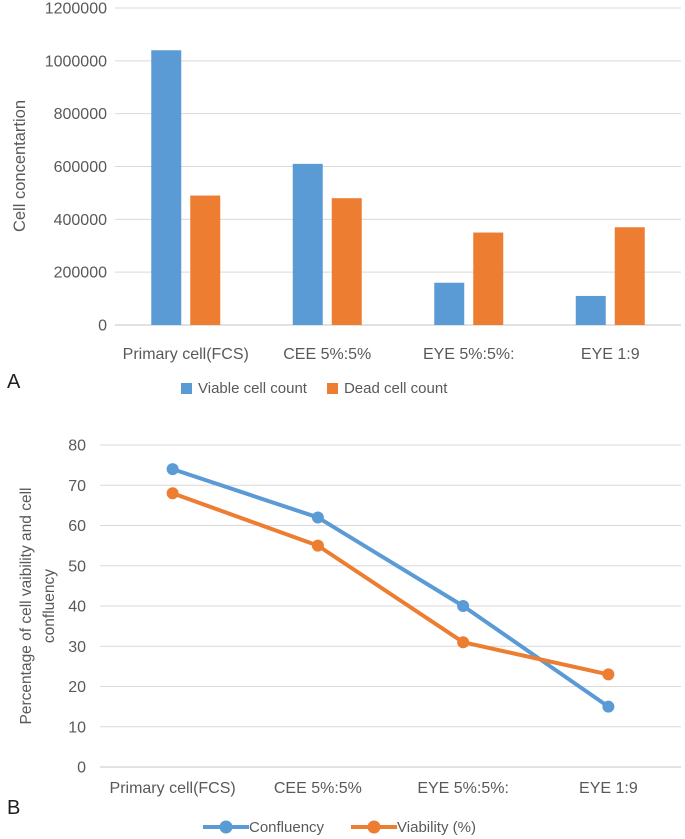 The image size is (685, 839). I want to click on legend-item-viability-: Viability (%), so click(413, 827).